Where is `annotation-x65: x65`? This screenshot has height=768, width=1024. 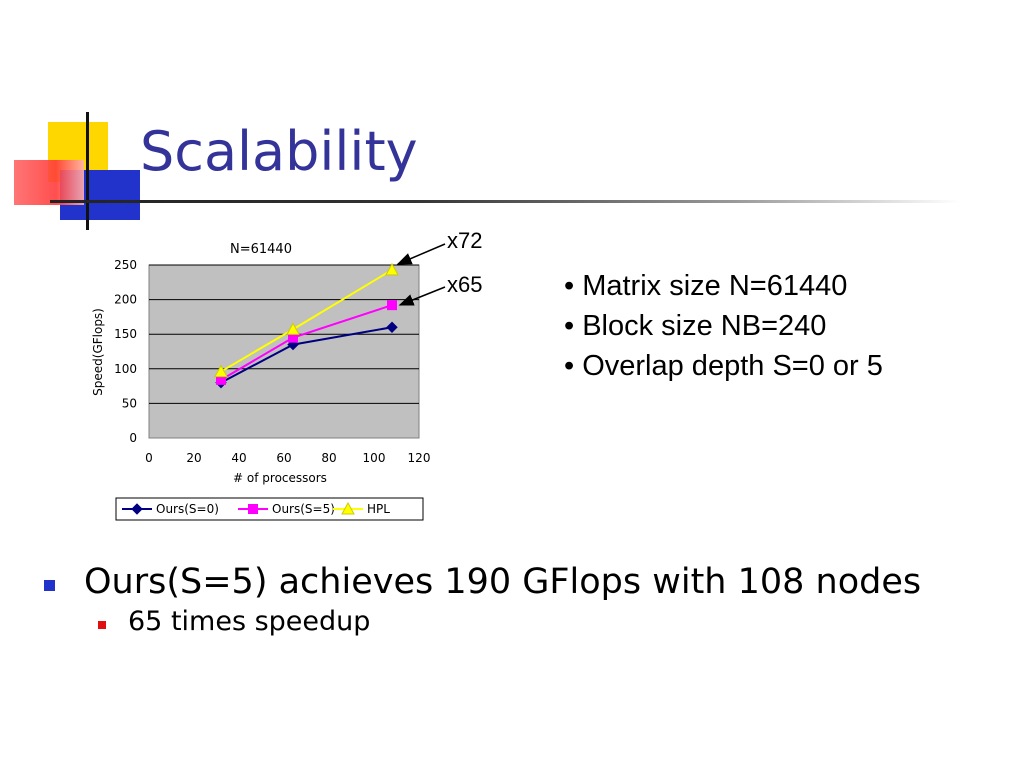 annotation-x65: x65 is located at coordinates (465, 284).